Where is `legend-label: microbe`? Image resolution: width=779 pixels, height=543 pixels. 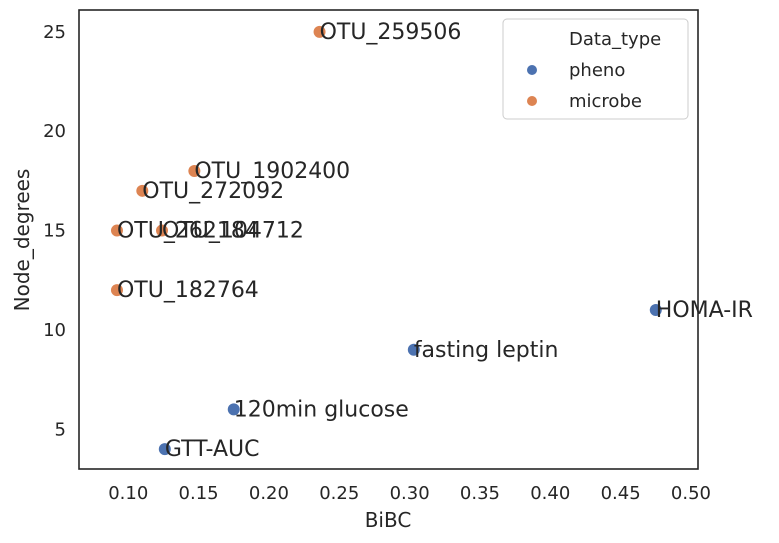
legend-label: microbe is located at coordinates (605, 101).